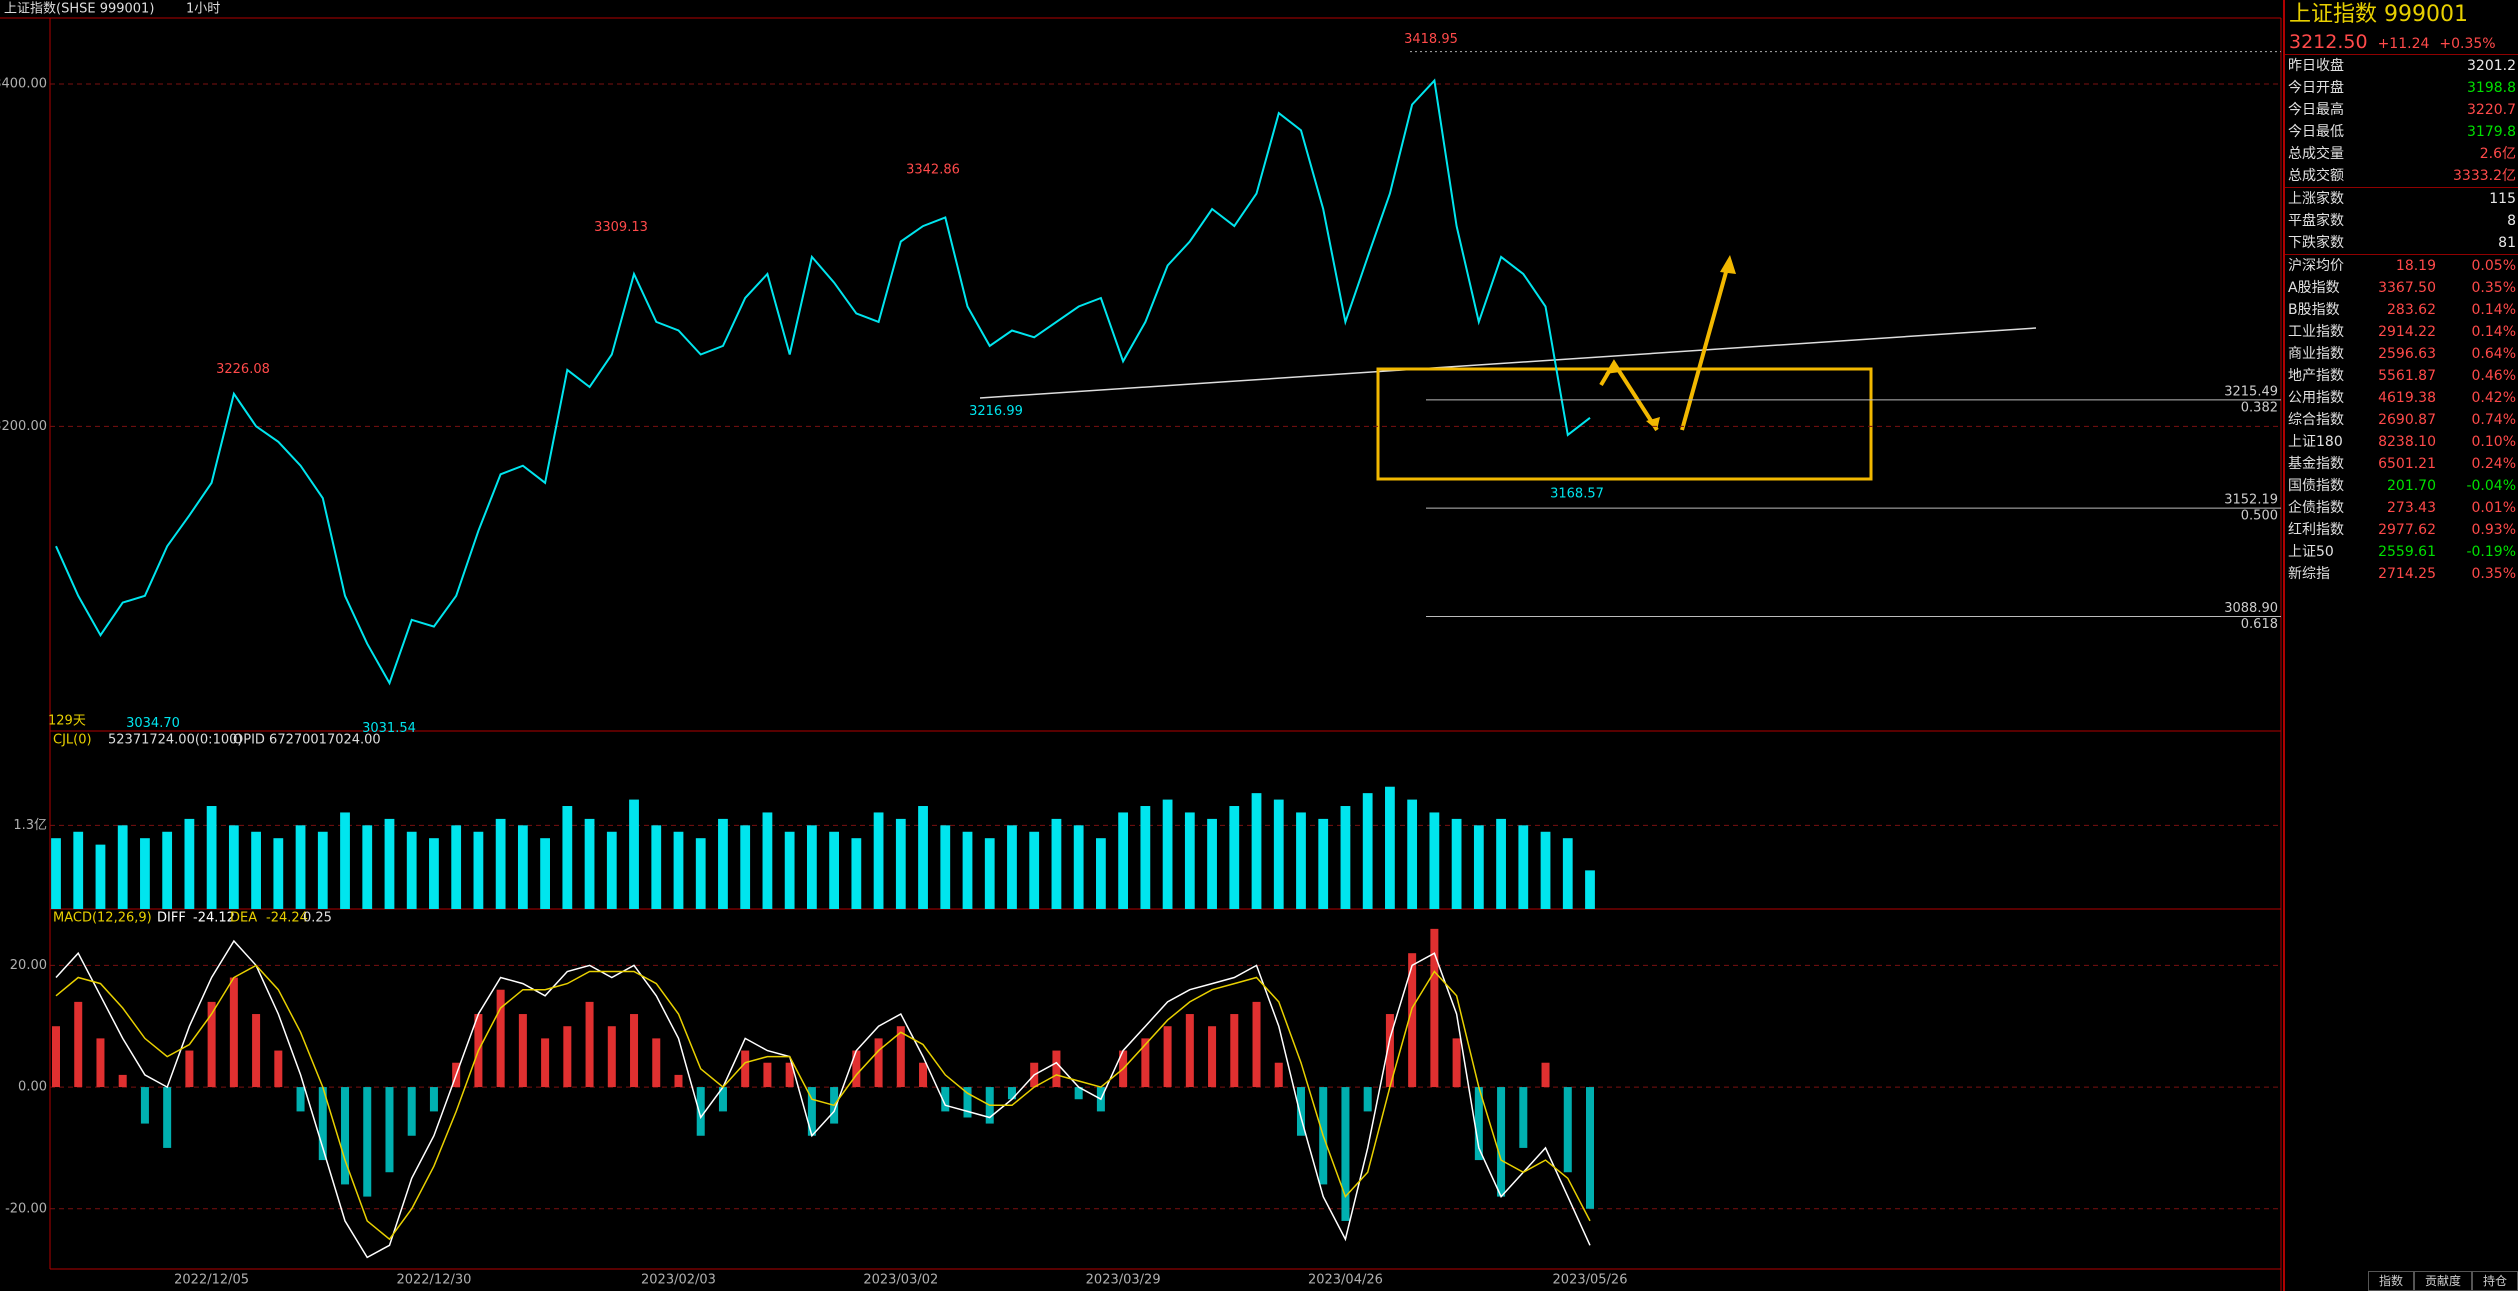 This screenshot has width=2518, height=1291. I want to click on index-name: 地产指数, so click(2316, 376).